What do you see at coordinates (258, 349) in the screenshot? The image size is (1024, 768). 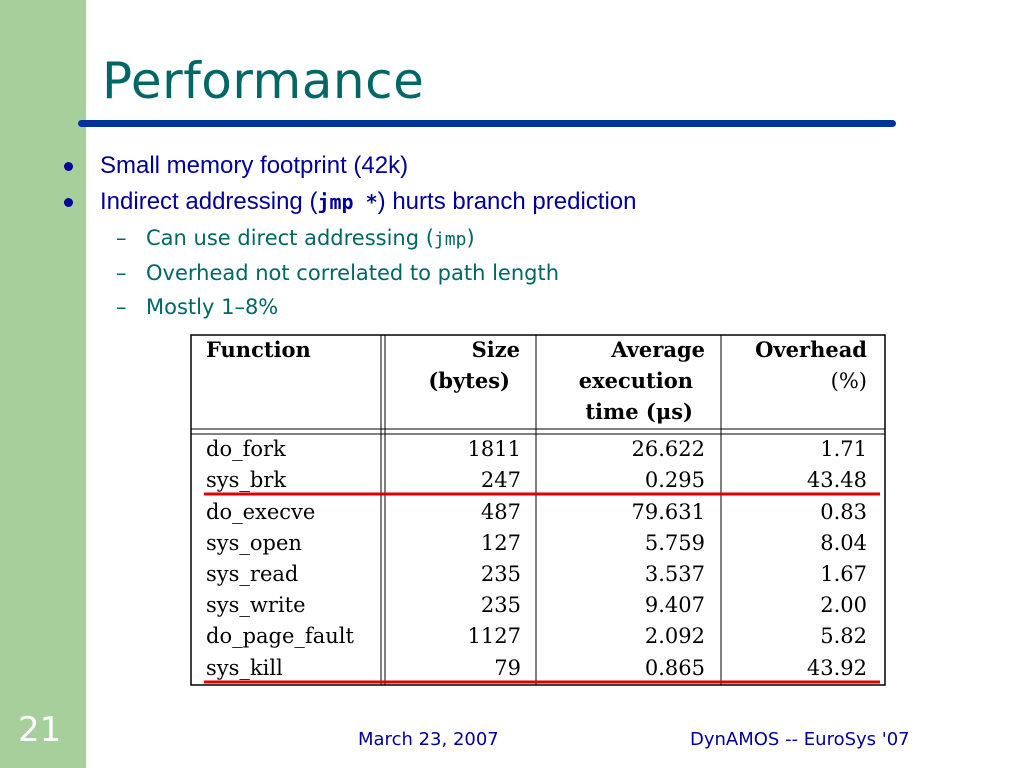 I see `header-function: Function` at bounding box center [258, 349].